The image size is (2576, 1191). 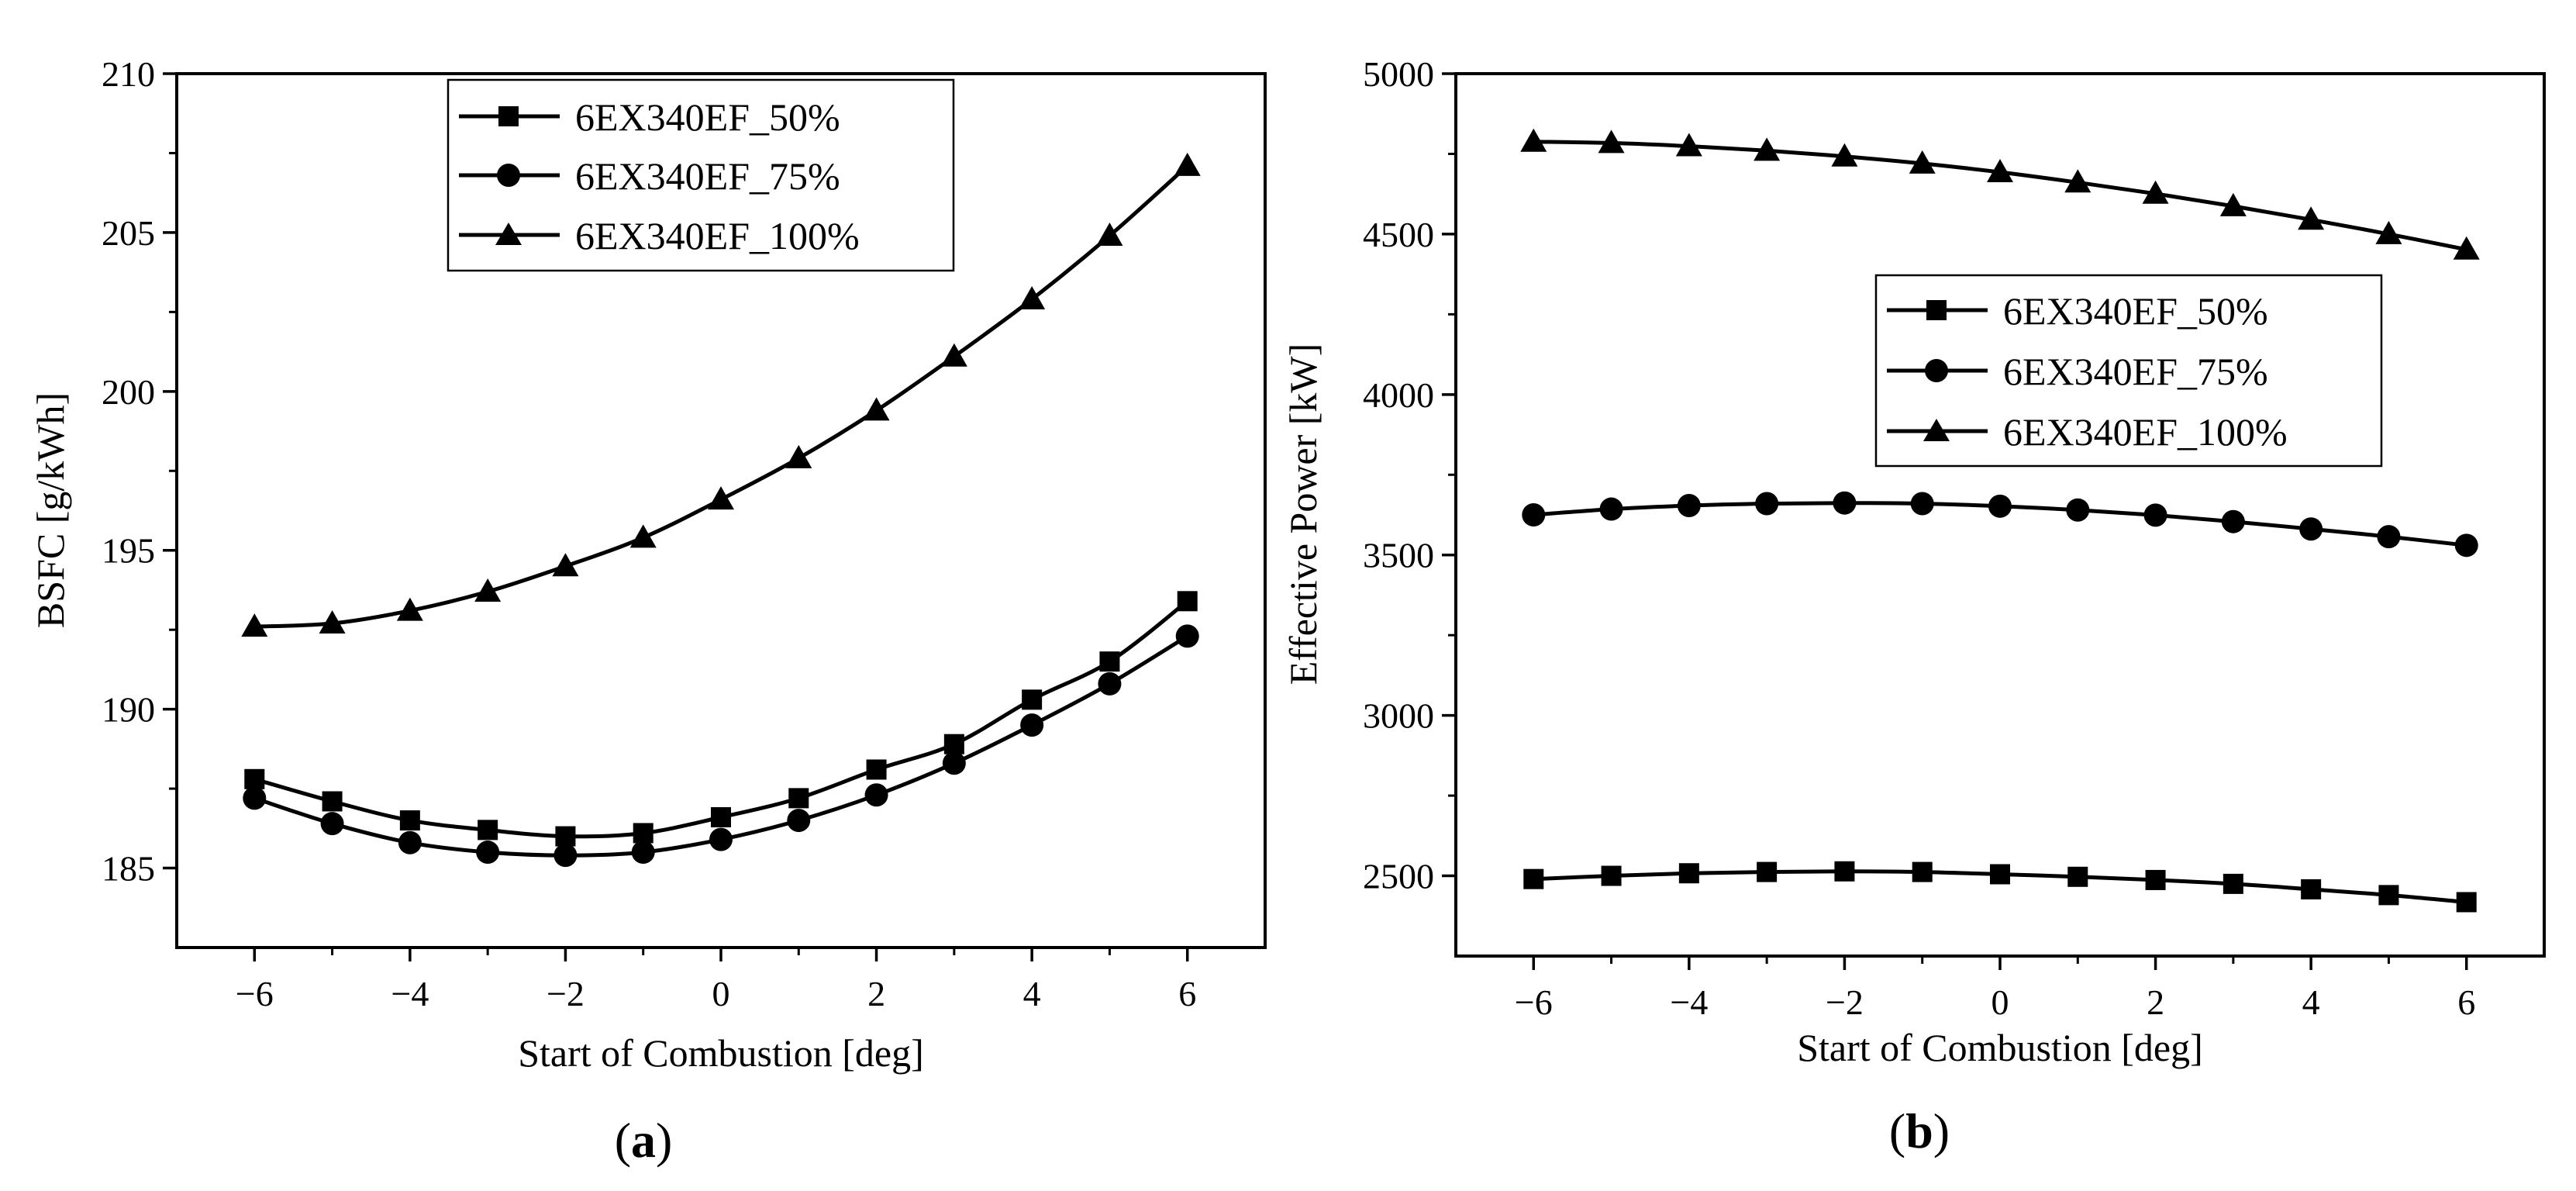 I want to click on y-tick-label: 4000, so click(x=1398, y=395).